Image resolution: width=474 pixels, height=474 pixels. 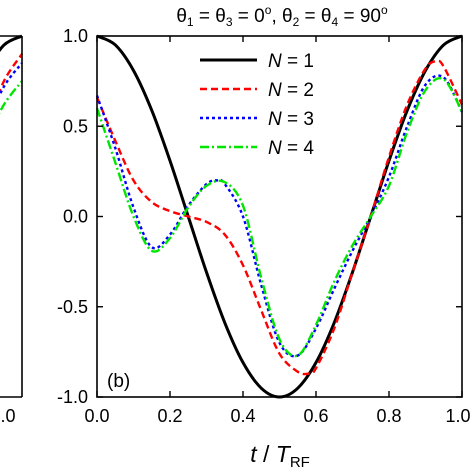 I want to click on y-tick-label: 0.0, so click(x=75, y=217).